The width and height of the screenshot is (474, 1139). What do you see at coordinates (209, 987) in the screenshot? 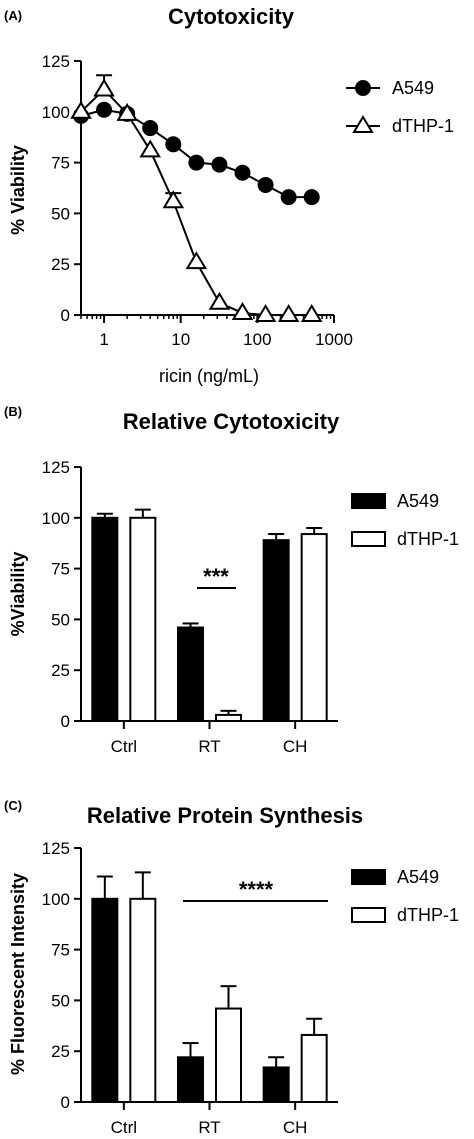
I see `panel-c-bars` at bounding box center [209, 987].